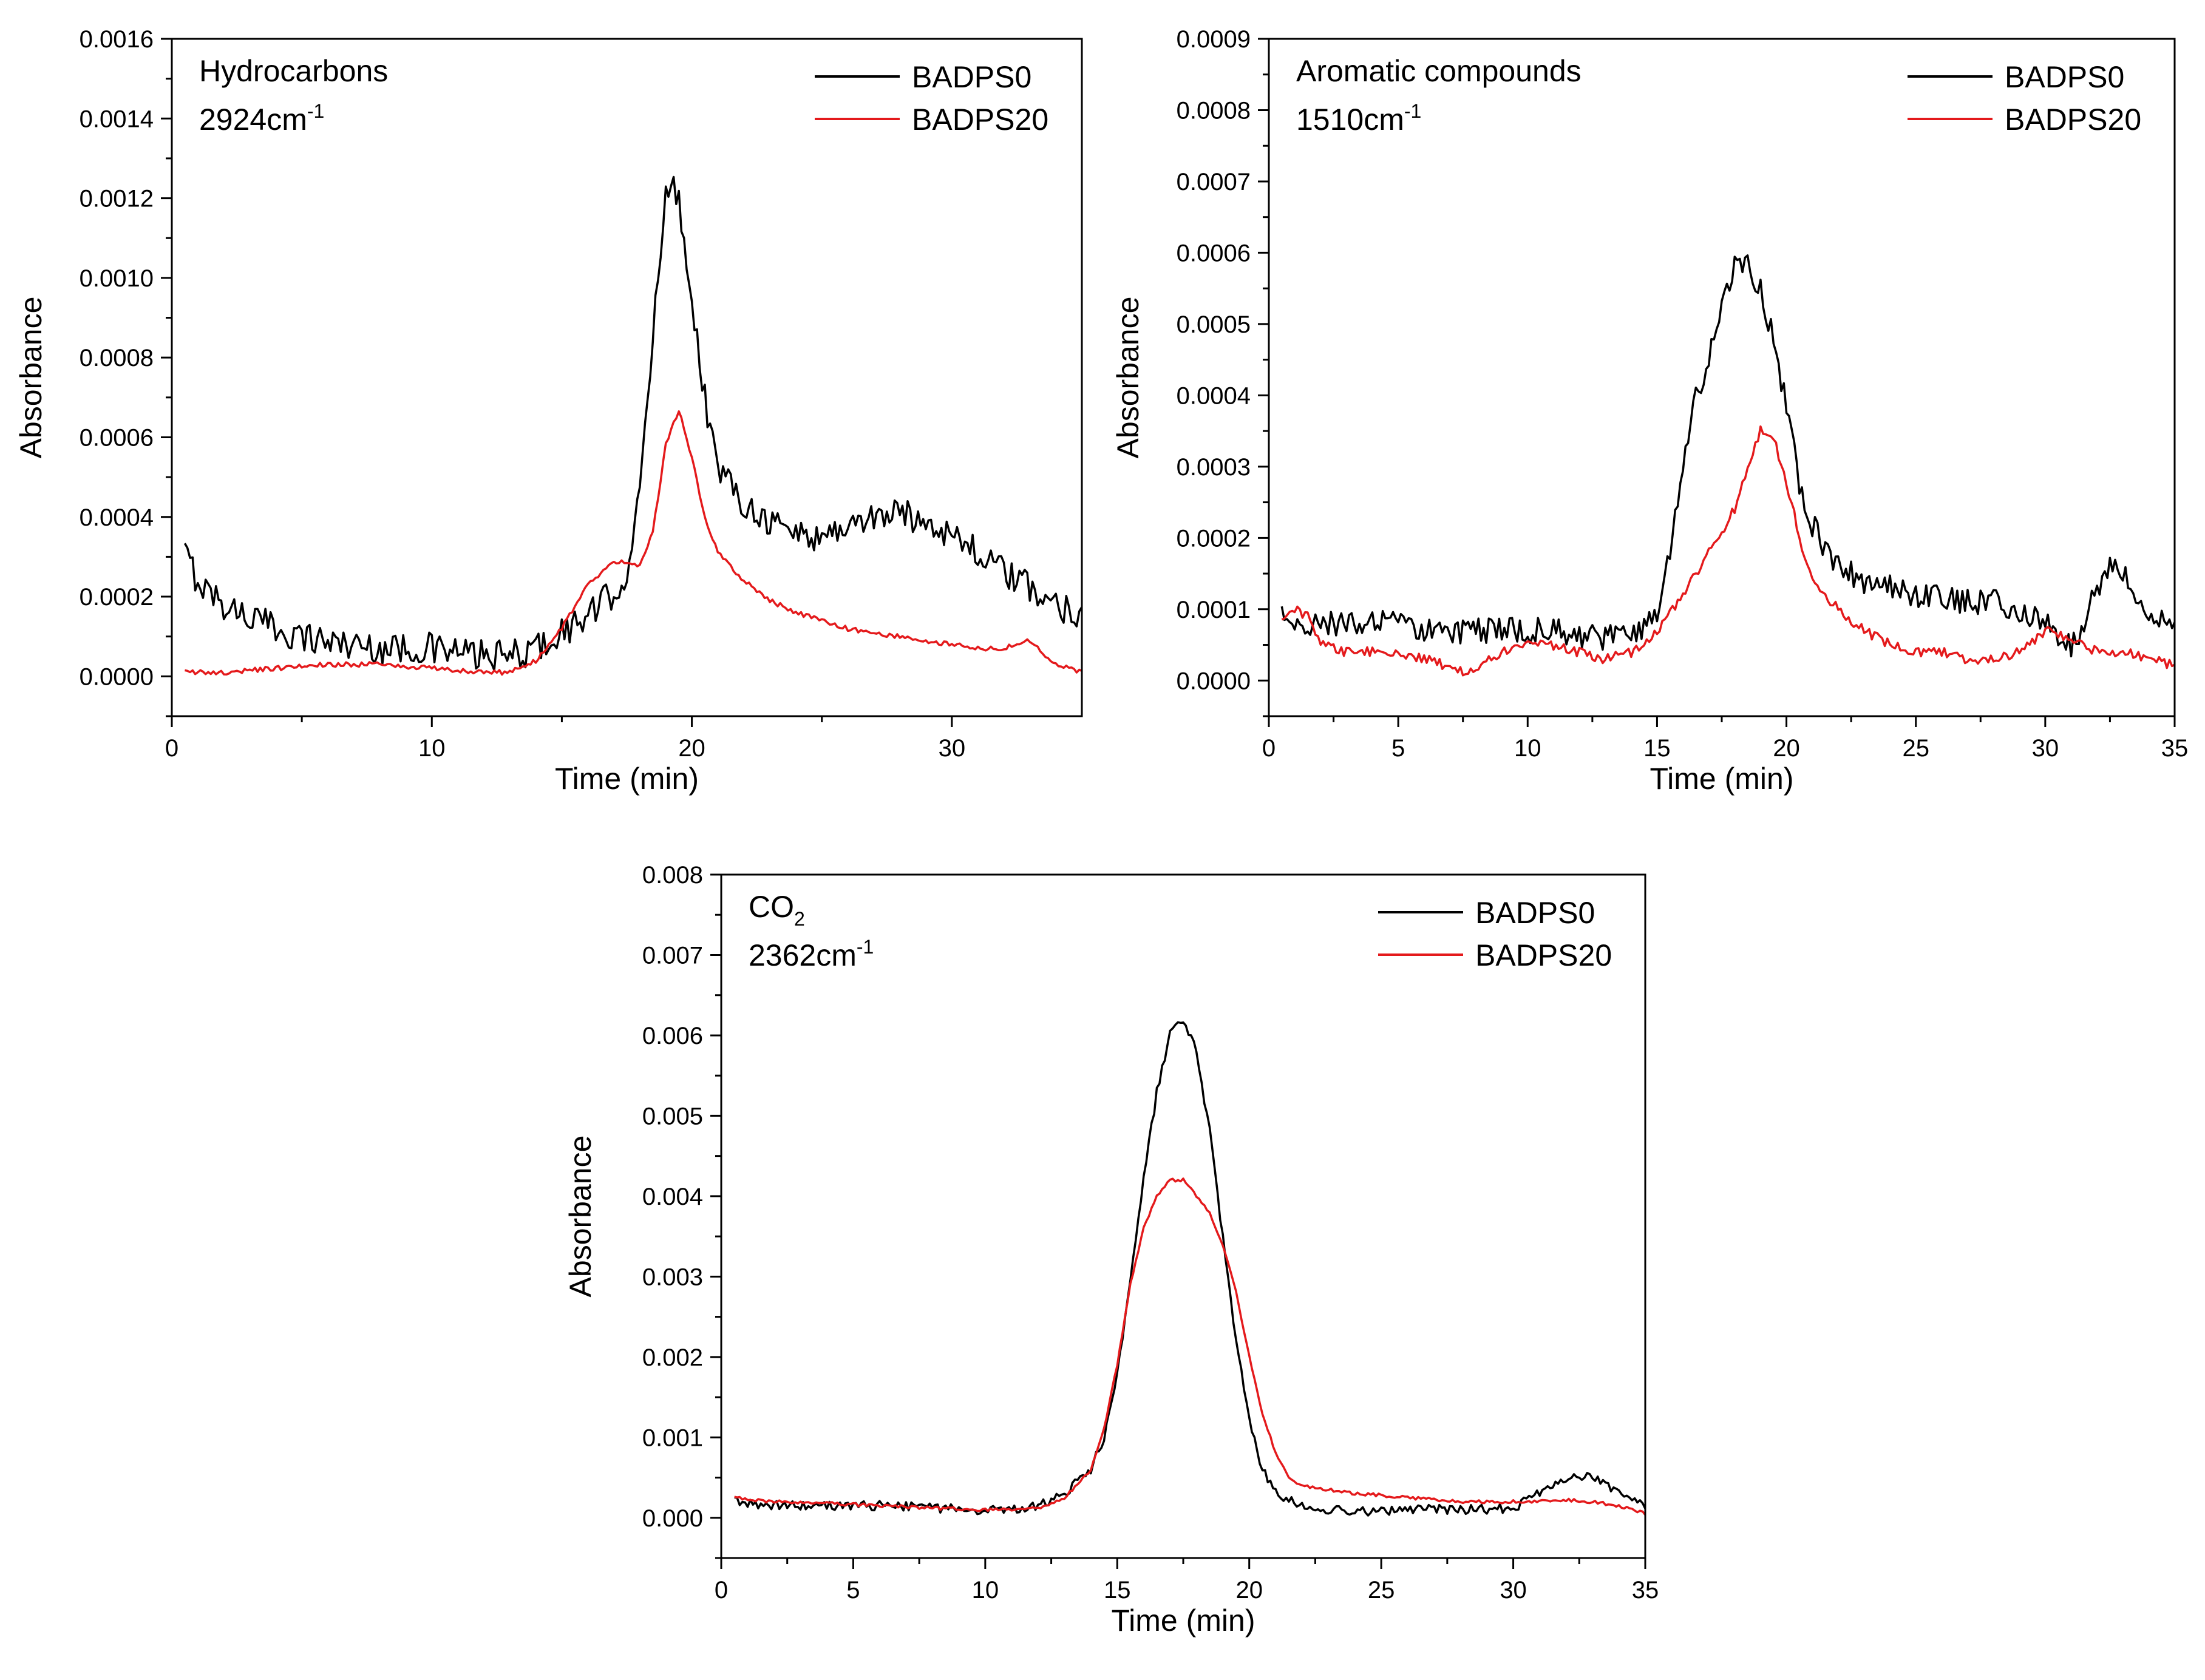 The width and height of the screenshot is (2205, 1680). I want to click on series-line-badps0-aromatic, so click(1727, 456).